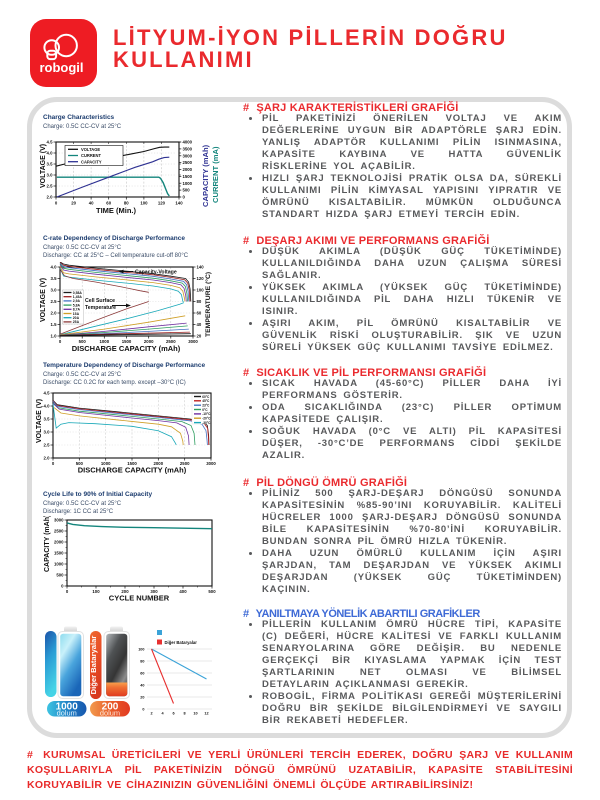 The height and width of the screenshot is (800, 600). Describe the element at coordinates (208, 304) in the screenshot. I see `svg-text: TEMPERATURE (°C)` at that location.